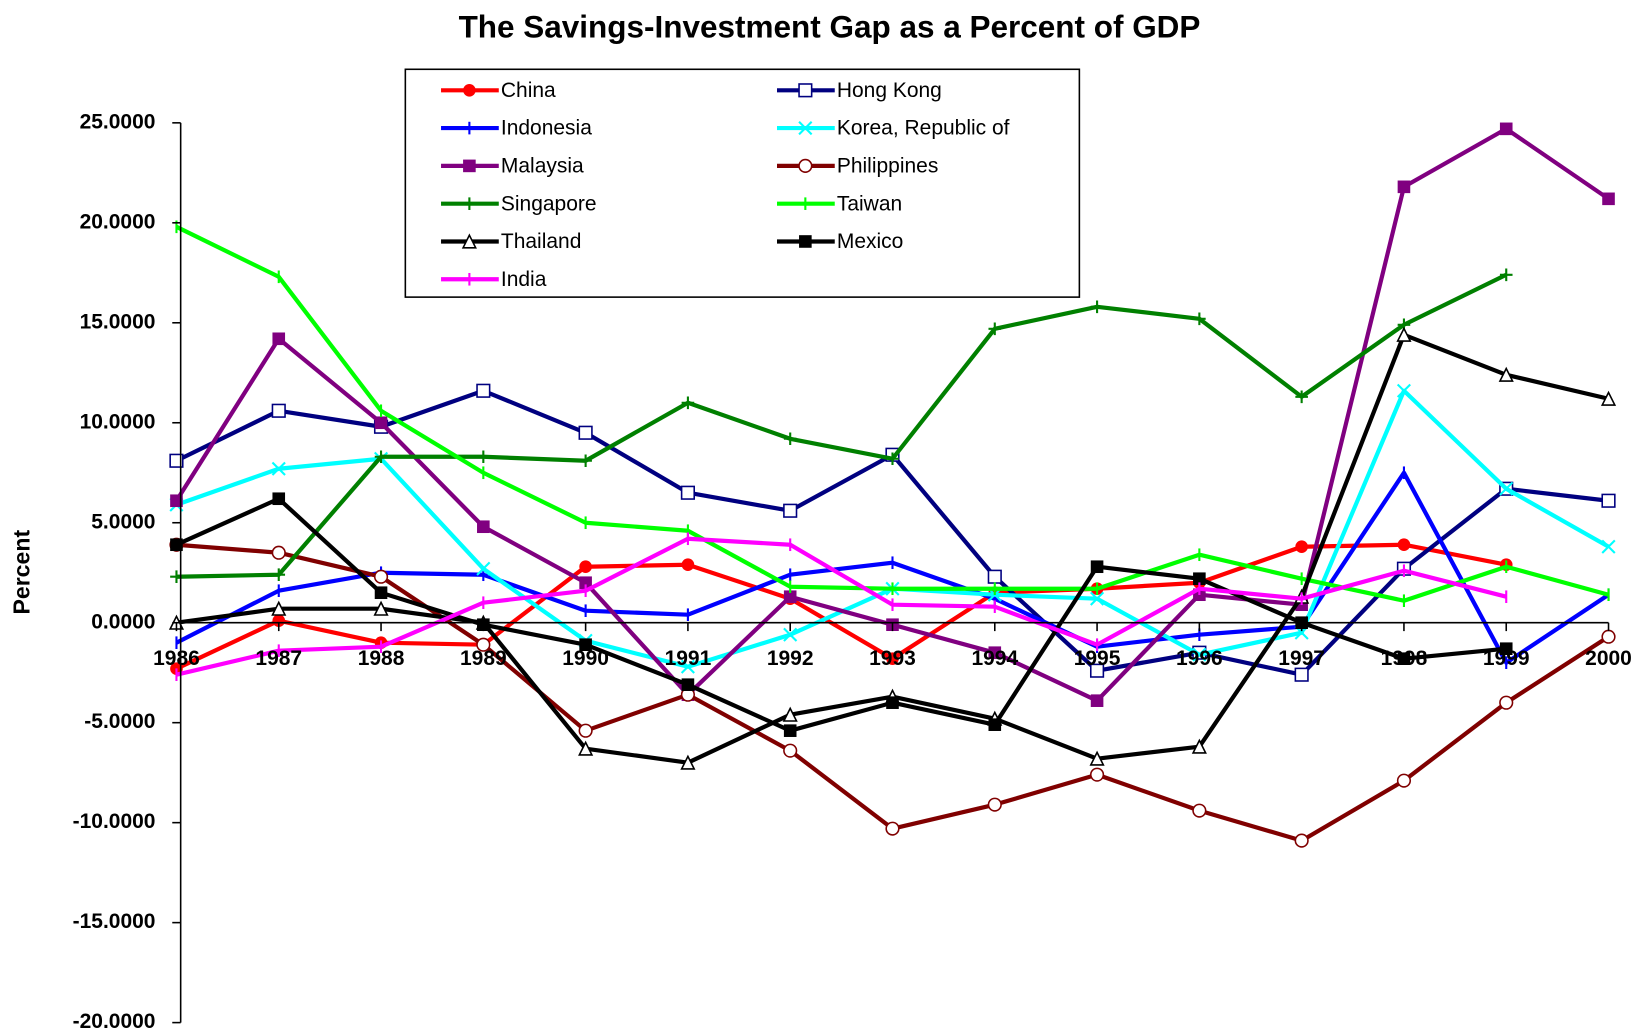 The width and height of the screenshot is (1638, 1031). Describe the element at coordinates (1301, 658) in the screenshot. I see `x-tick-label: 1997` at that location.